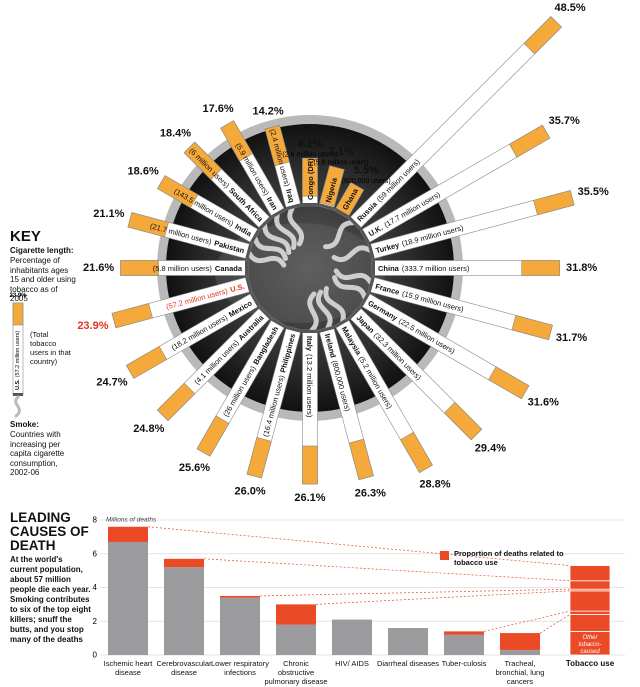  I want to click on key-smoke, so click(17, 406).